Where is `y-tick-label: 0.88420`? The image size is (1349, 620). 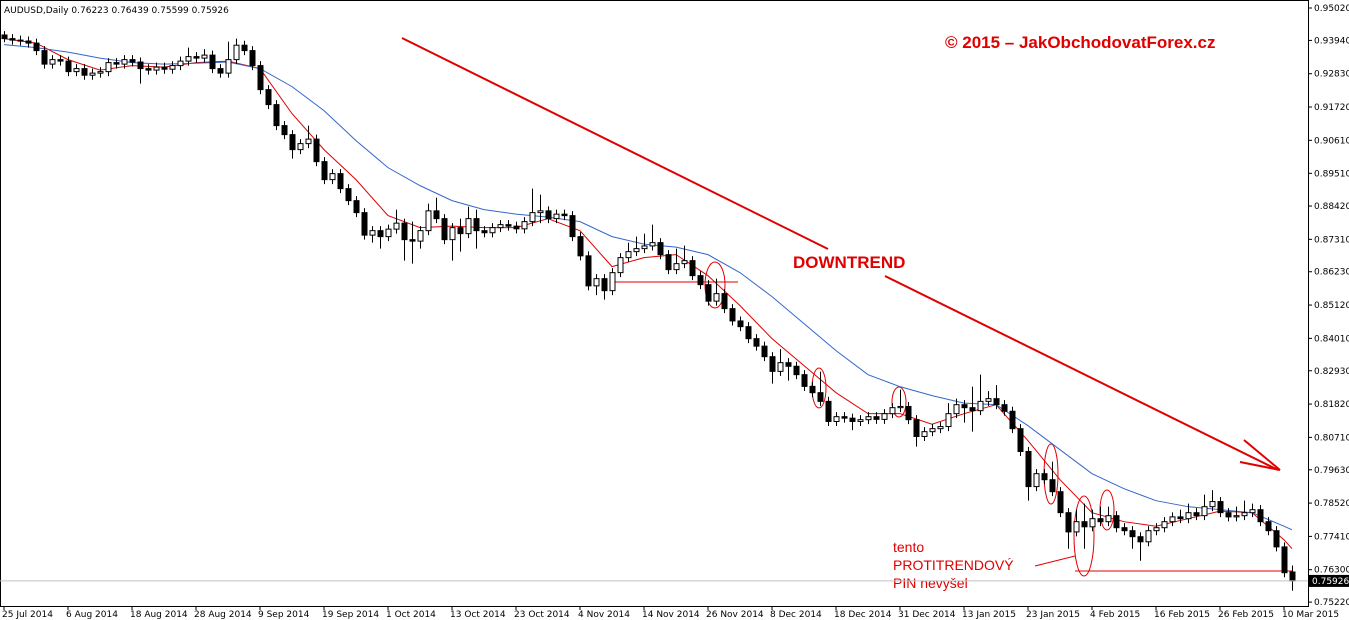 y-tick-label: 0.88420 is located at coordinates (1331, 207).